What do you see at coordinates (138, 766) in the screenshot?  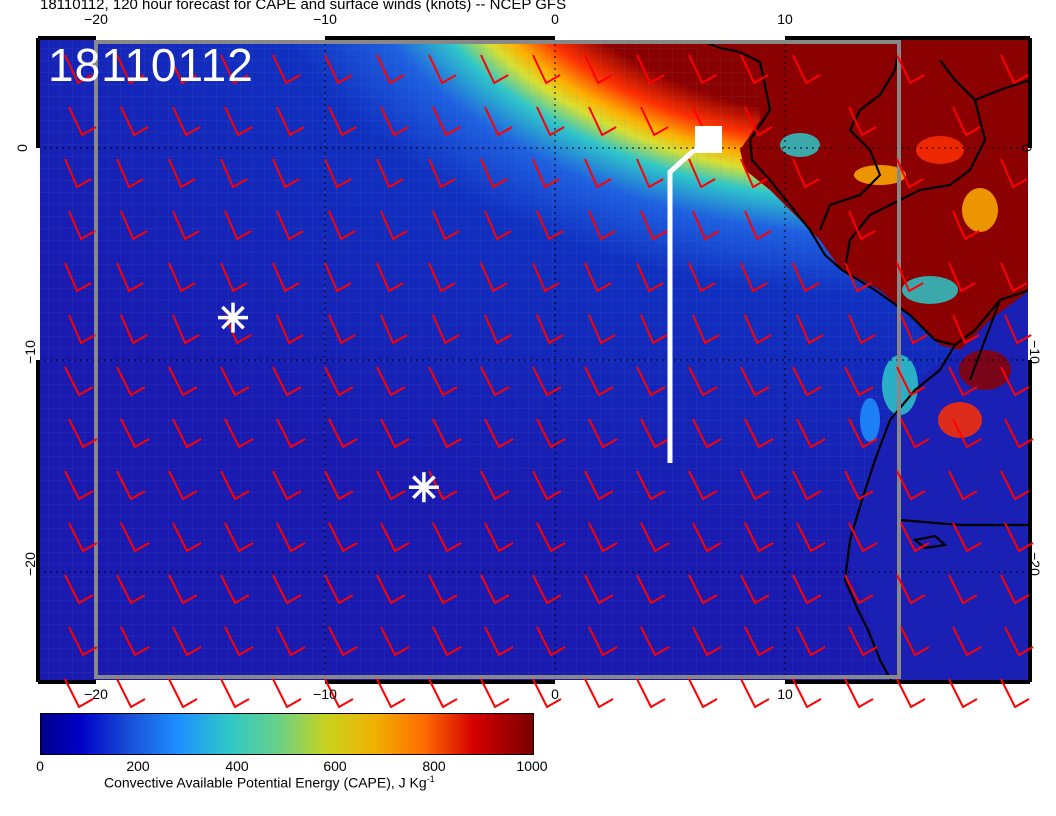 I see `colorbar-tick: 200` at bounding box center [138, 766].